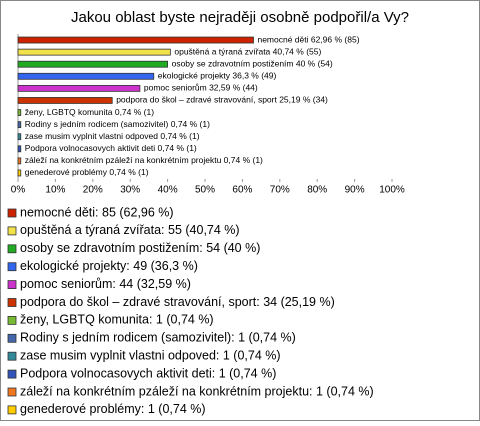  I want to click on value-label: ekologické projekty 36,3 % (49), so click(217, 76).